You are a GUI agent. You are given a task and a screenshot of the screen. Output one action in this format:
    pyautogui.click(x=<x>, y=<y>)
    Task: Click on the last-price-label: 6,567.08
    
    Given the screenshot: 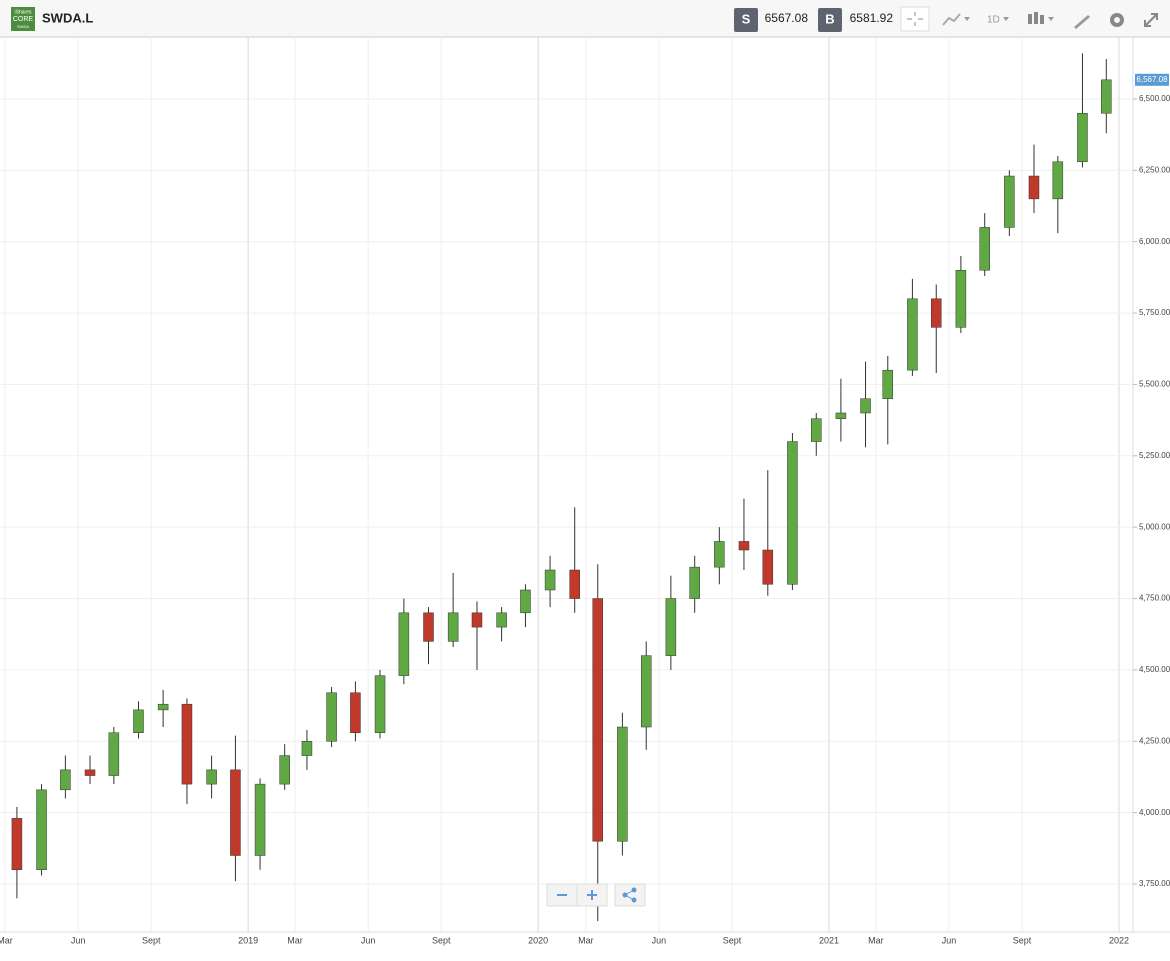 What is the action you would take?
    pyautogui.click(x=1152, y=79)
    